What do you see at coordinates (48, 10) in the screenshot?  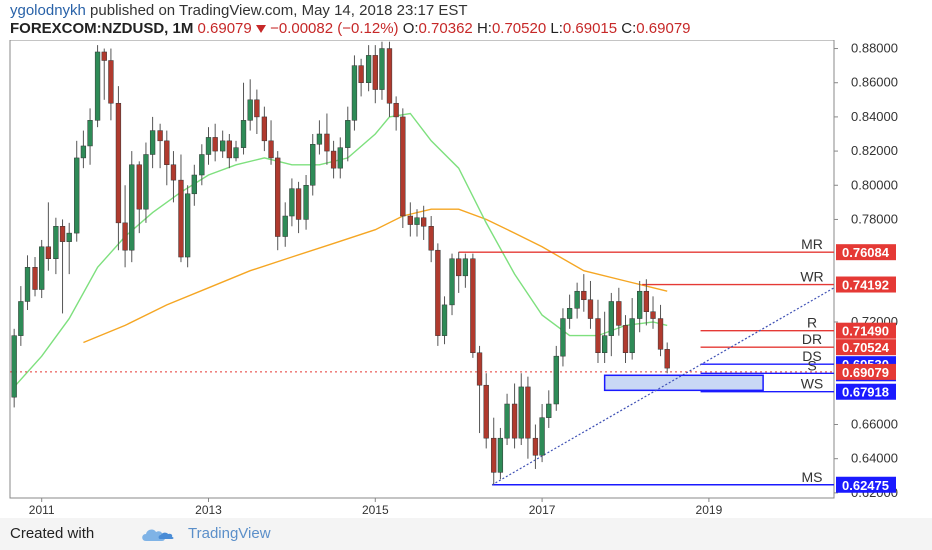 I see `author-name: ygolodnykh` at bounding box center [48, 10].